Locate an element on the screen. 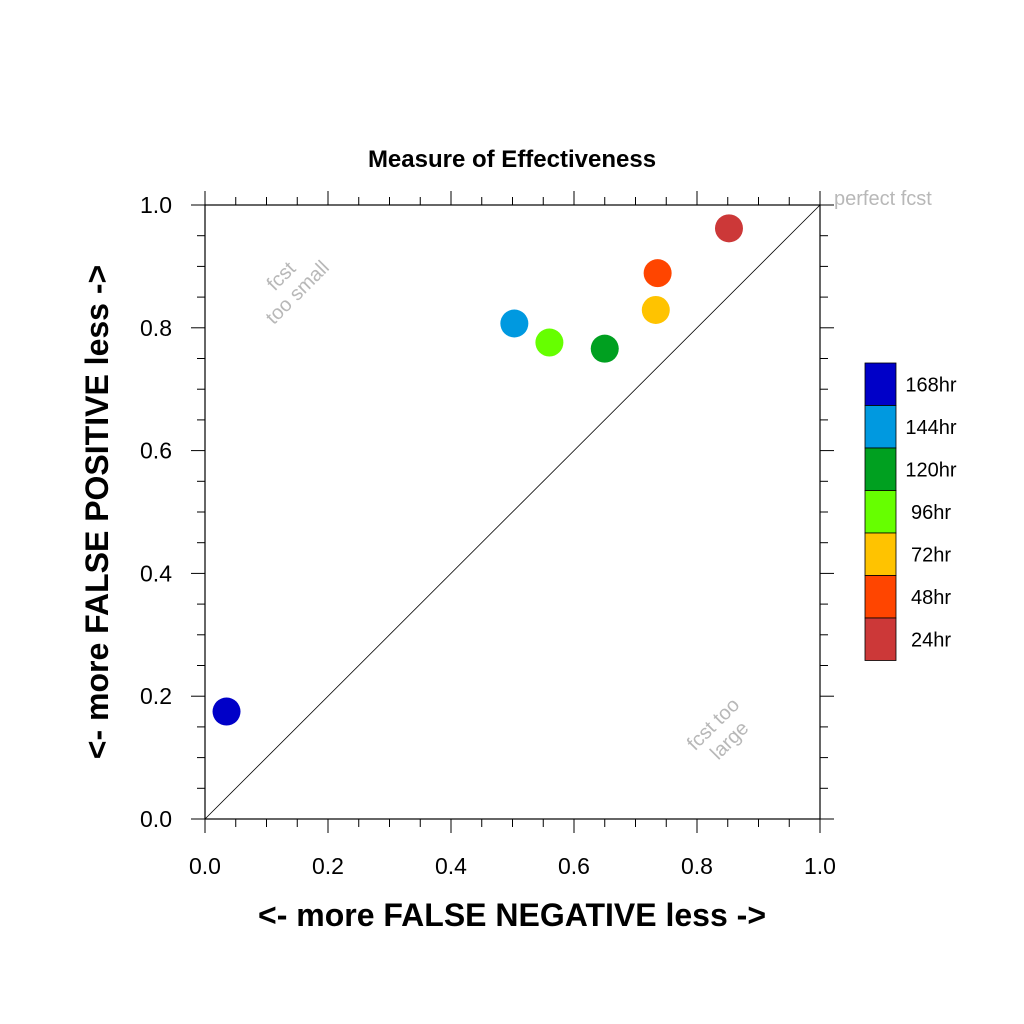 The width and height of the screenshot is (1024, 1024). point-96hr is located at coordinates (549, 342).